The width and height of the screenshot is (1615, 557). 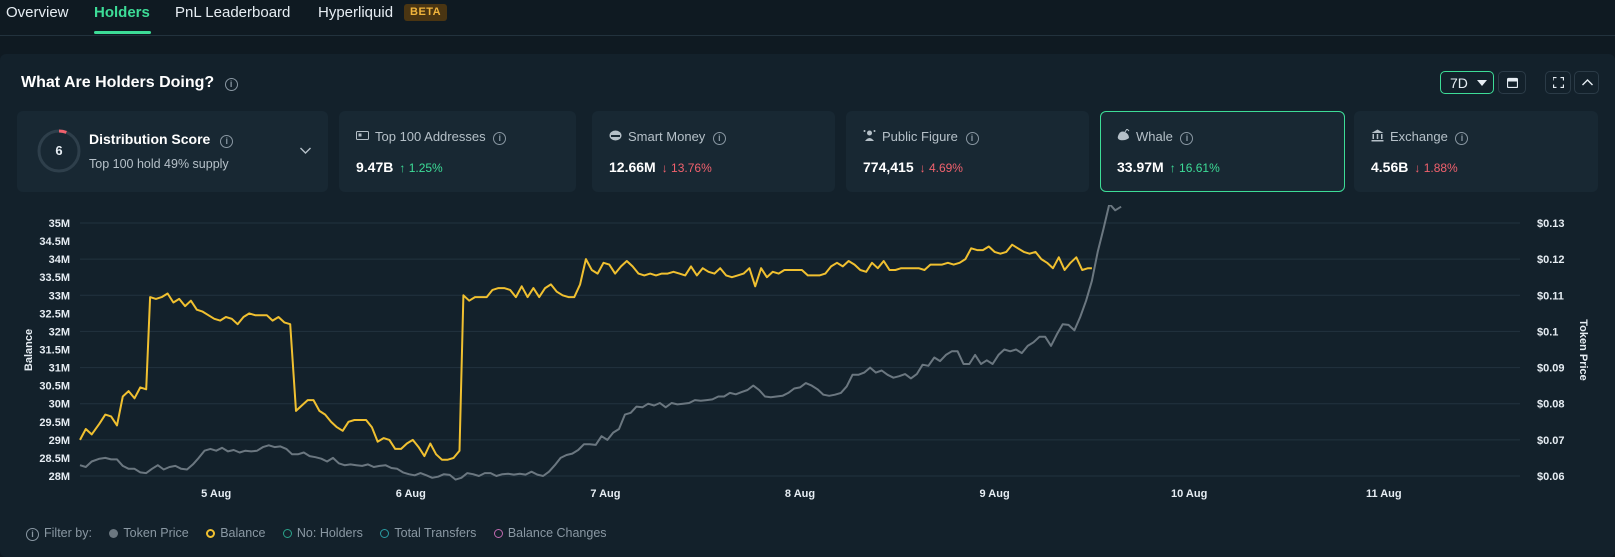 I want to click on x-tick-label: 6 Aug, so click(x=411, y=494).